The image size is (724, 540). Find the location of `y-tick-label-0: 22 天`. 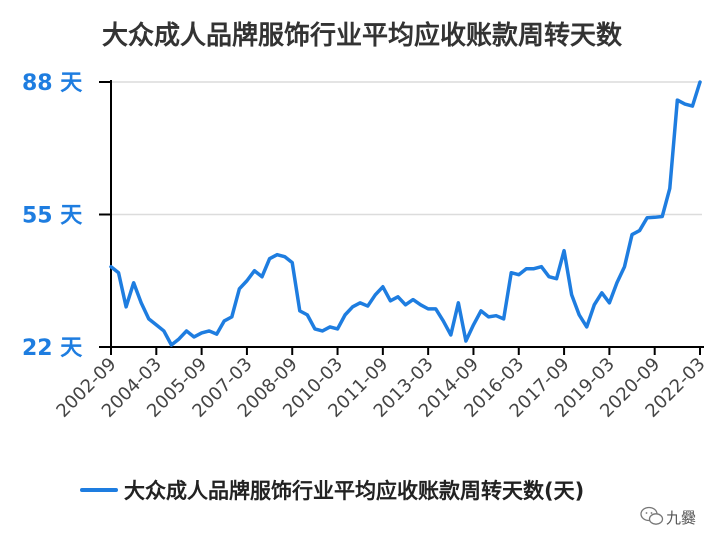

y-tick-label-0: 22 天 is located at coordinates (52, 348).